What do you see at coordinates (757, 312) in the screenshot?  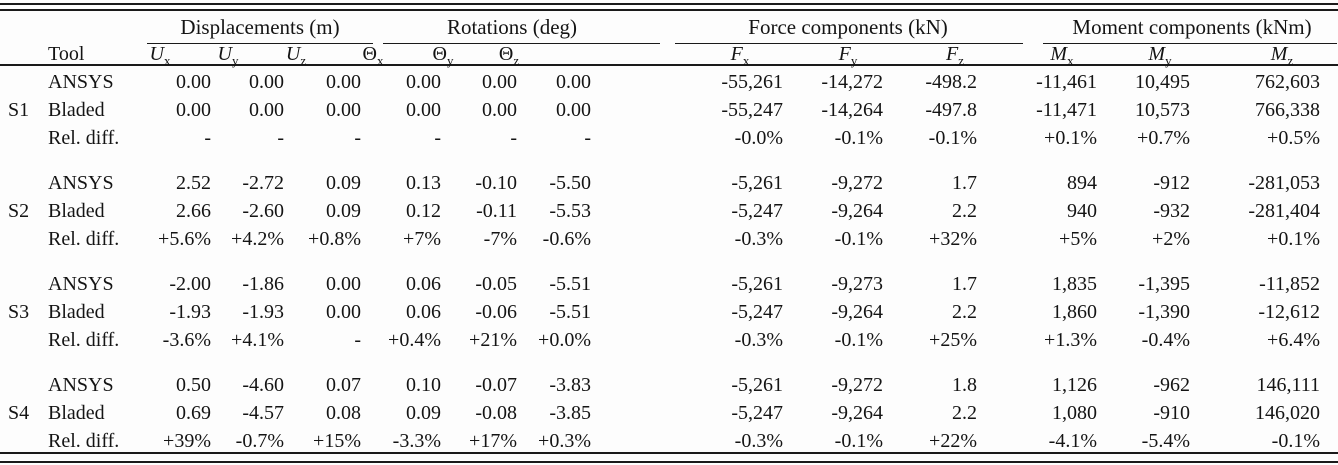 I see `value-cell: -5,247` at bounding box center [757, 312].